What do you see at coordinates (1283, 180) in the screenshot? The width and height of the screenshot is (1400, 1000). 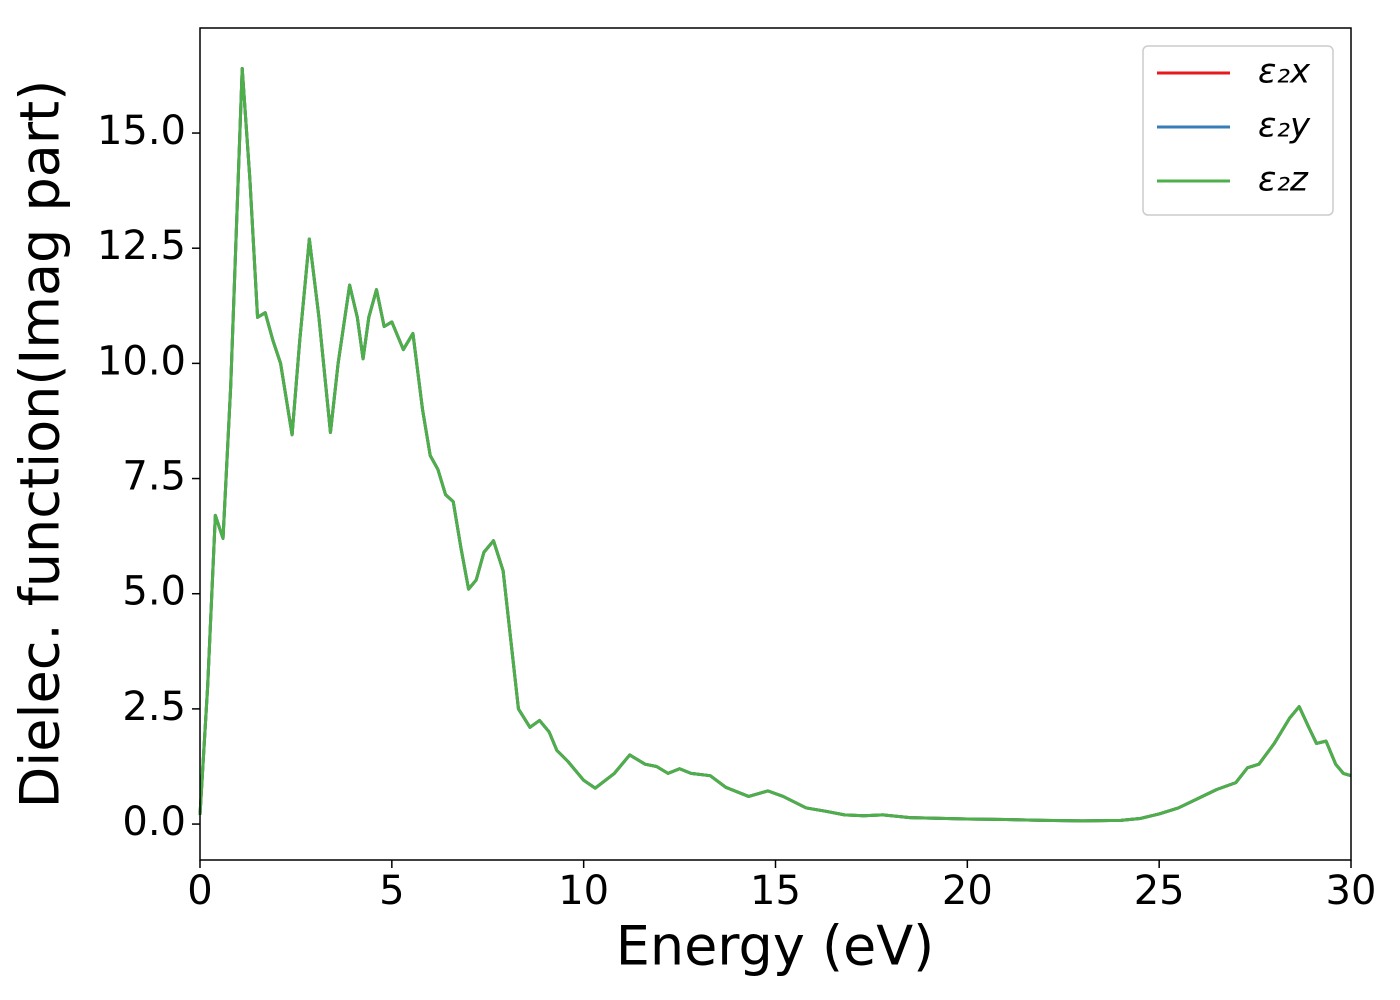 I see `legend-label: ε₂z` at bounding box center [1283, 180].